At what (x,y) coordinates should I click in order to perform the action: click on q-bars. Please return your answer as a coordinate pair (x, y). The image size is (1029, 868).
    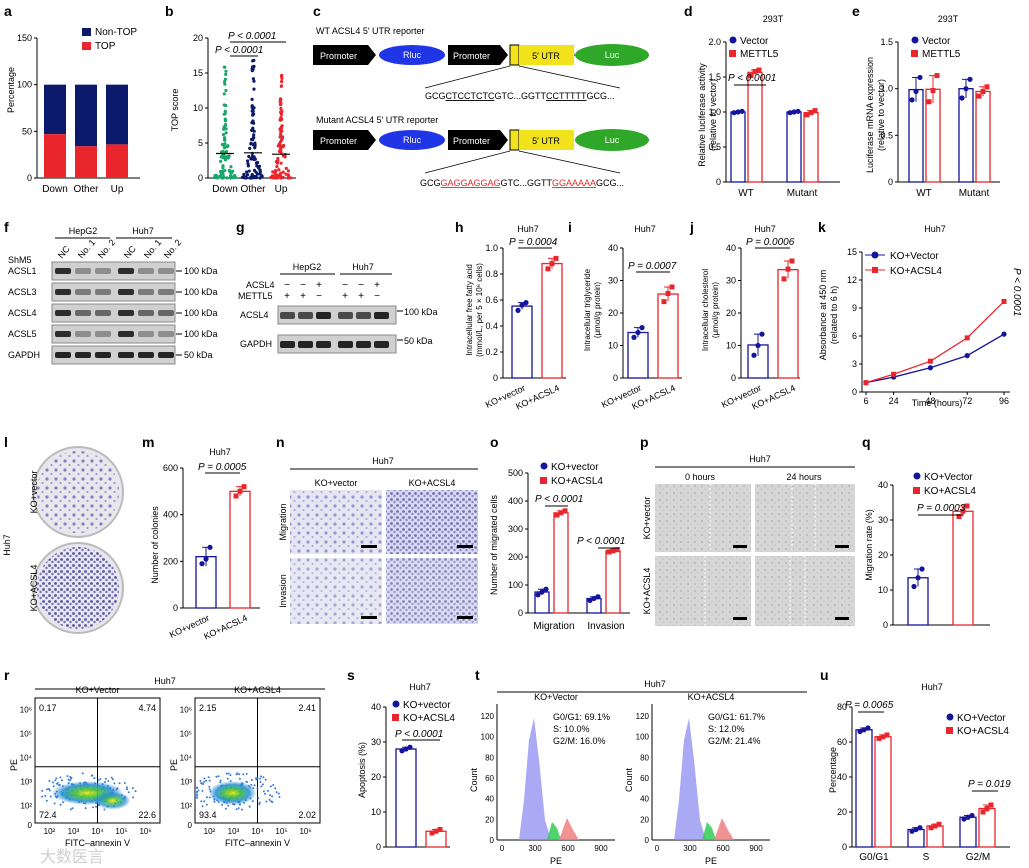
    Looking at the image, I should click on (940, 564).